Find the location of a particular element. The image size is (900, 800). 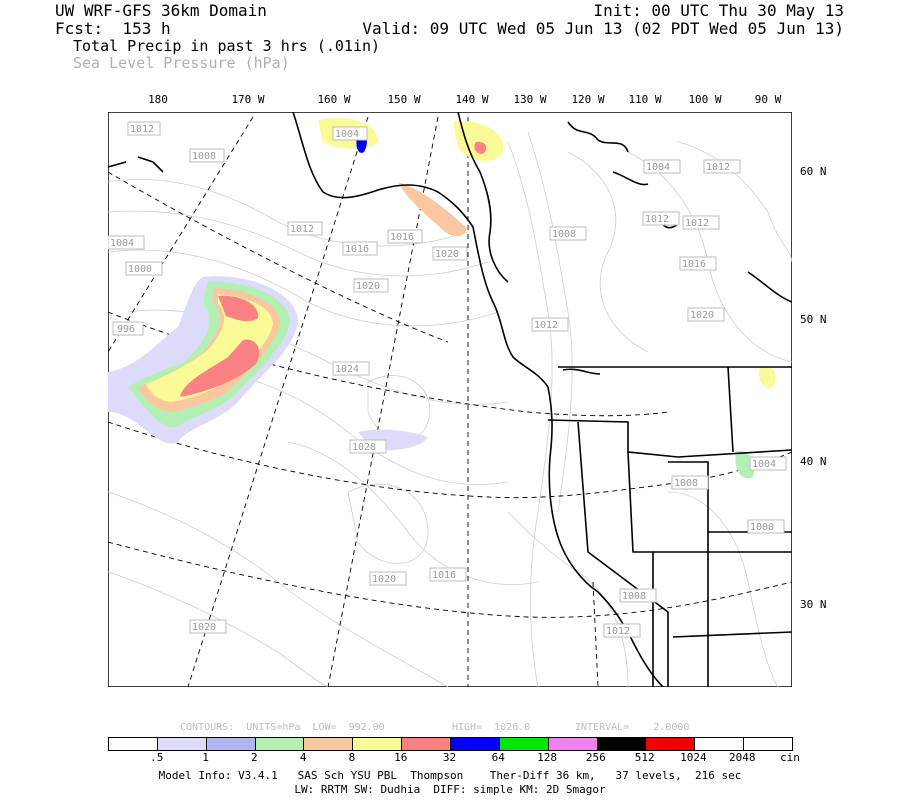

contour-interval: INTERVAL= 2.0000 is located at coordinates (632, 727).